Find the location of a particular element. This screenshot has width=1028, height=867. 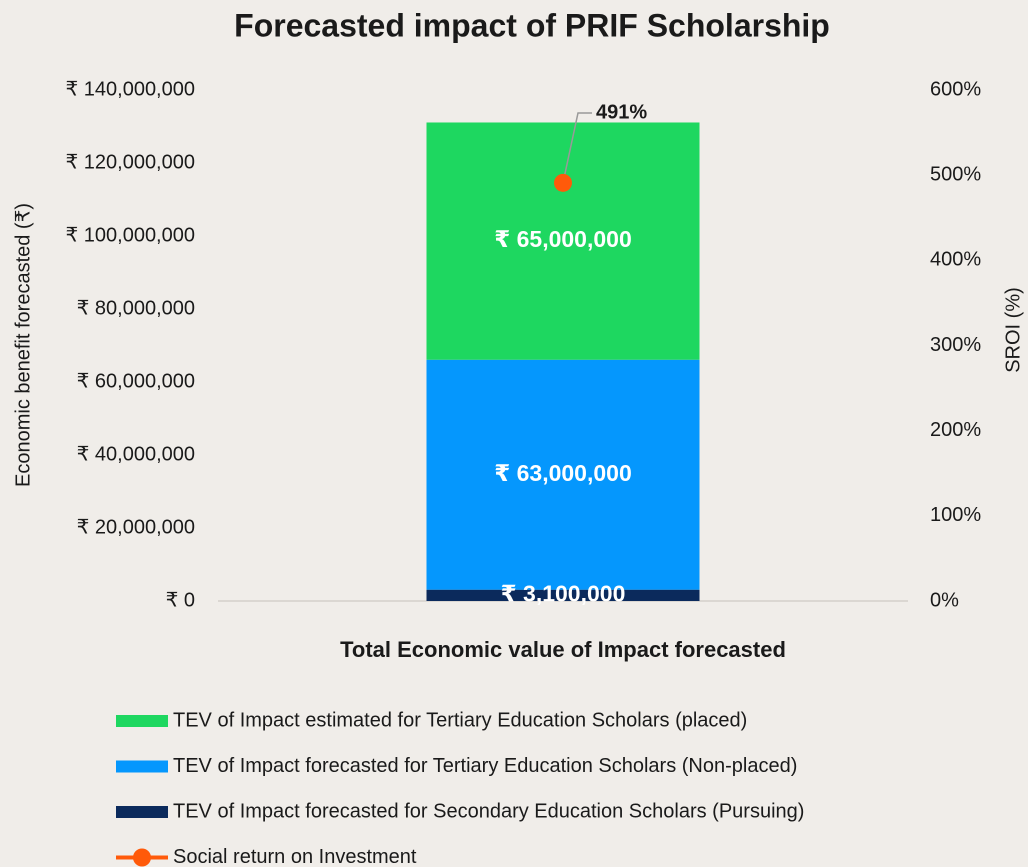

y2-tick-label: 600% is located at coordinates (955, 89).